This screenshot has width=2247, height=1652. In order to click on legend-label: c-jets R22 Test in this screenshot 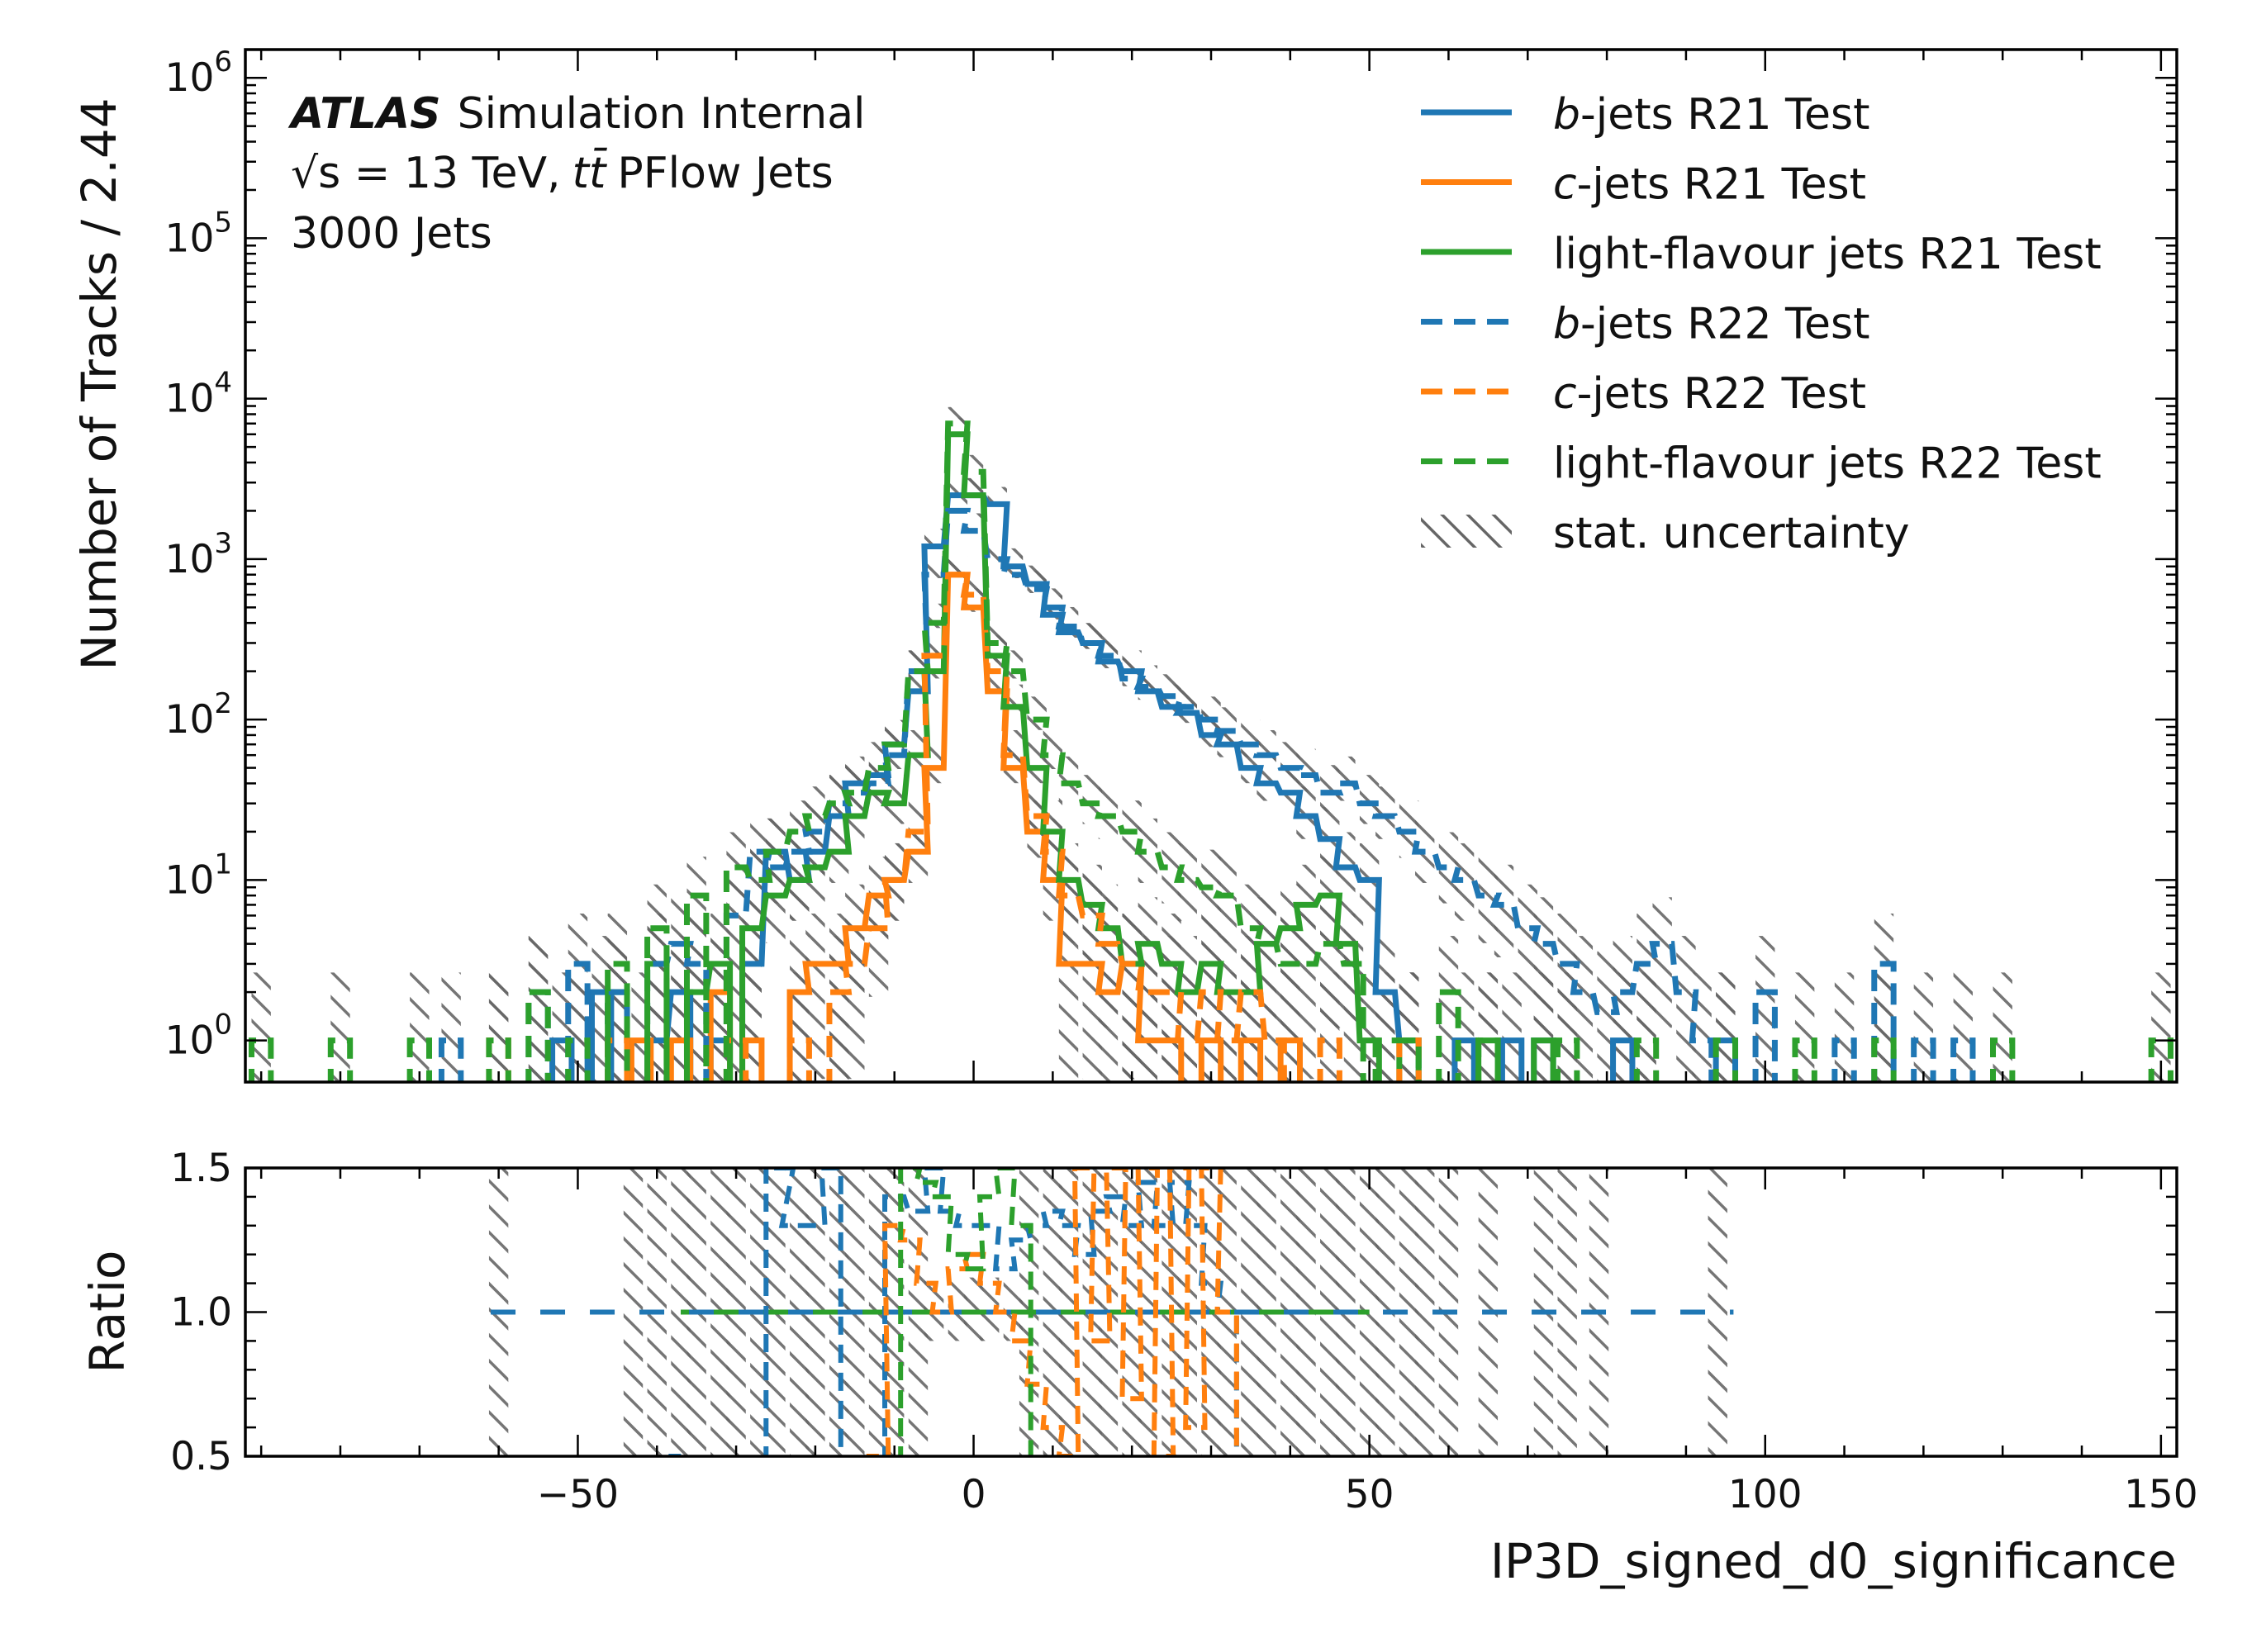, I will do `click(1709, 394)`.